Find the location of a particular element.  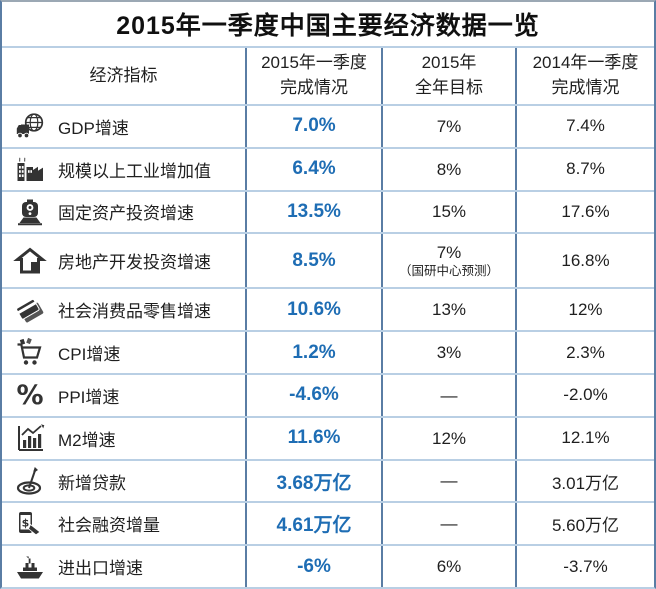

q1-2015-value: 13.5% is located at coordinates (315, 212).